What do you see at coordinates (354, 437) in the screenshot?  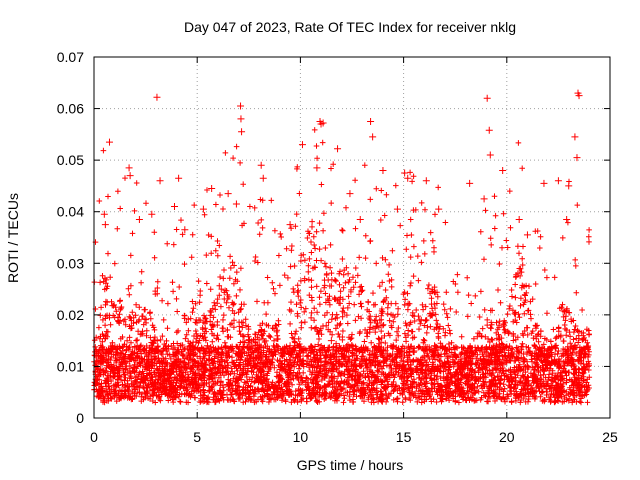 I see `x-tick-labels: 0 5 10 15 20 25` at bounding box center [354, 437].